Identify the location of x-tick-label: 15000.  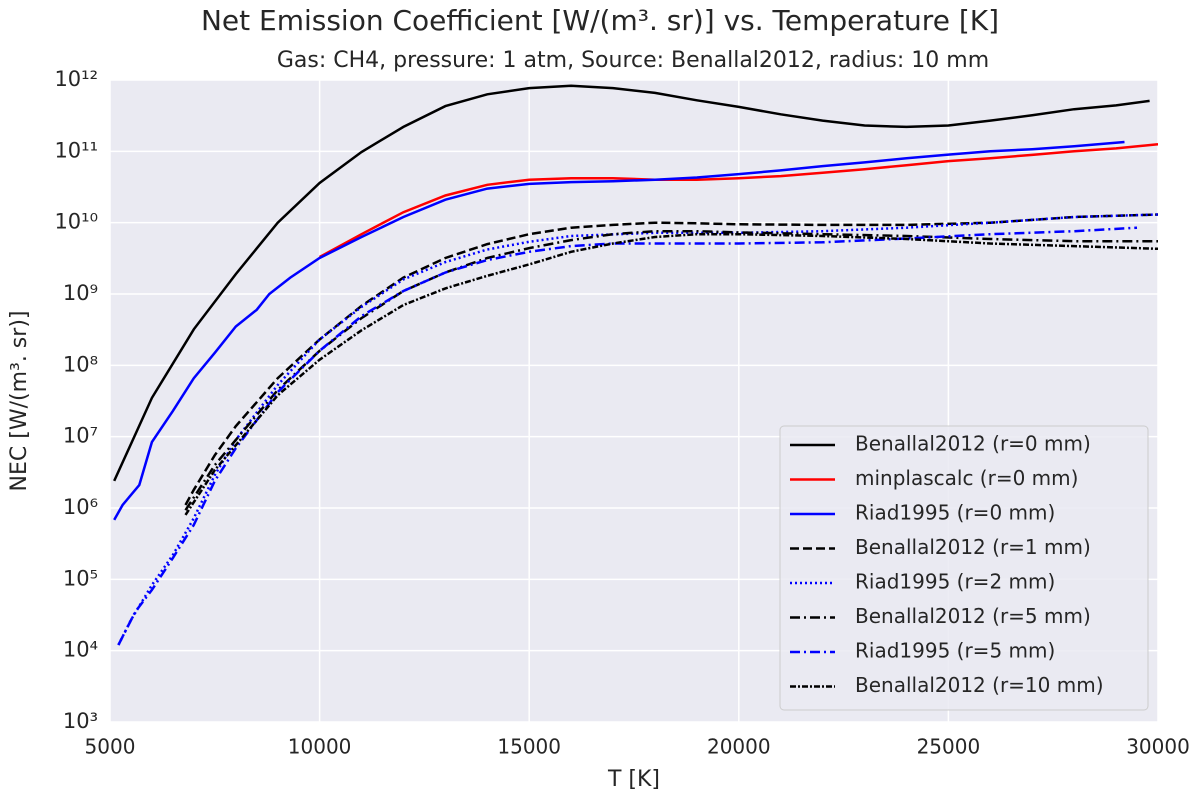
(529, 747).